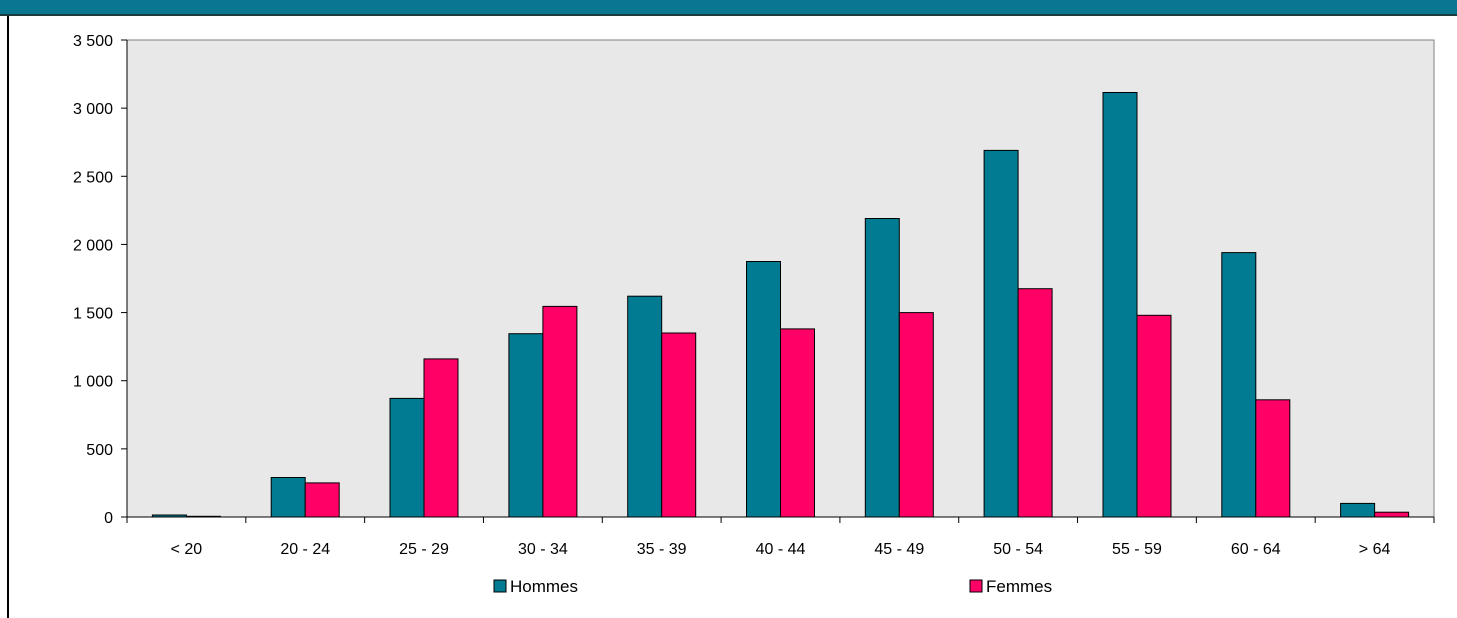 This screenshot has height=618, width=1457. What do you see at coordinates (662, 549) in the screenshot?
I see `x-tick-label: 35 - 39` at bounding box center [662, 549].